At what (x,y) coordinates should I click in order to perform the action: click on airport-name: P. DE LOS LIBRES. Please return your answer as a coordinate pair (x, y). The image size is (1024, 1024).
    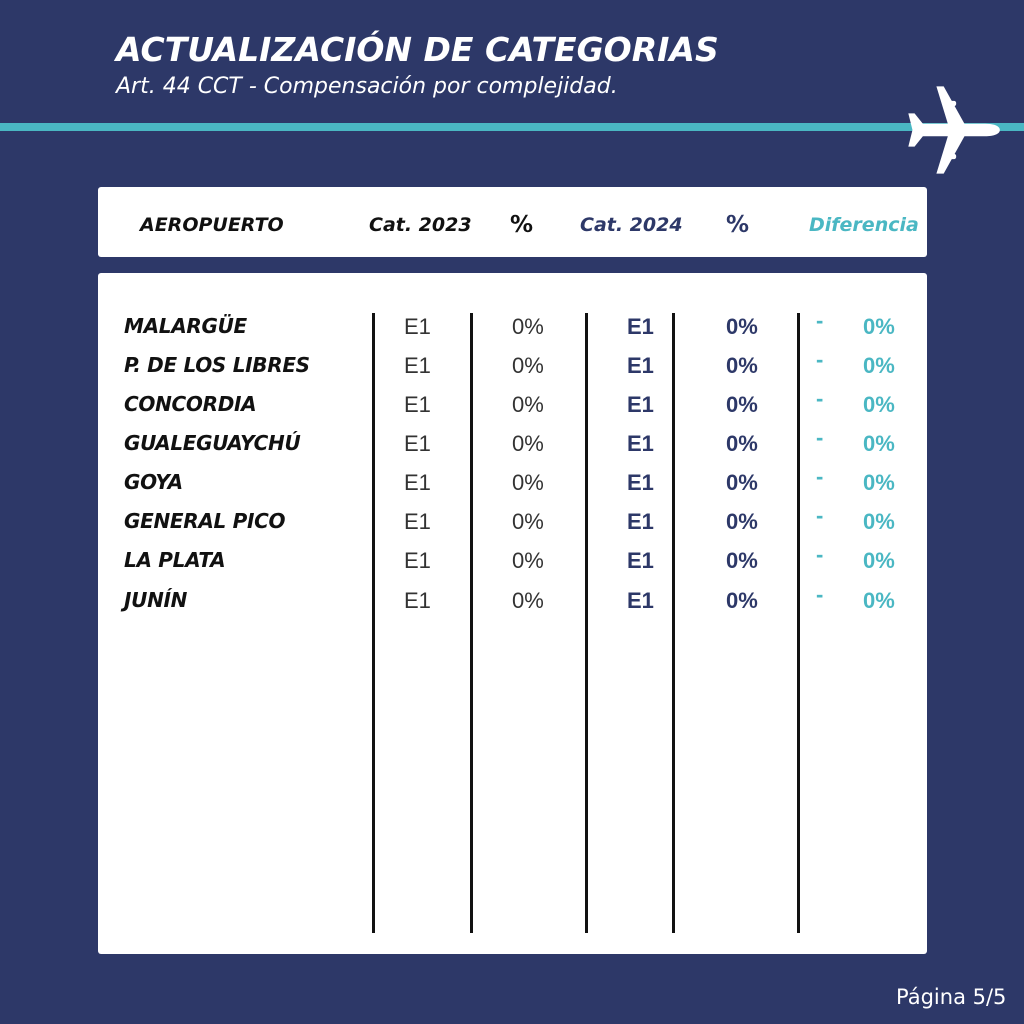
    Looking at the image, I should click on (217, 365).